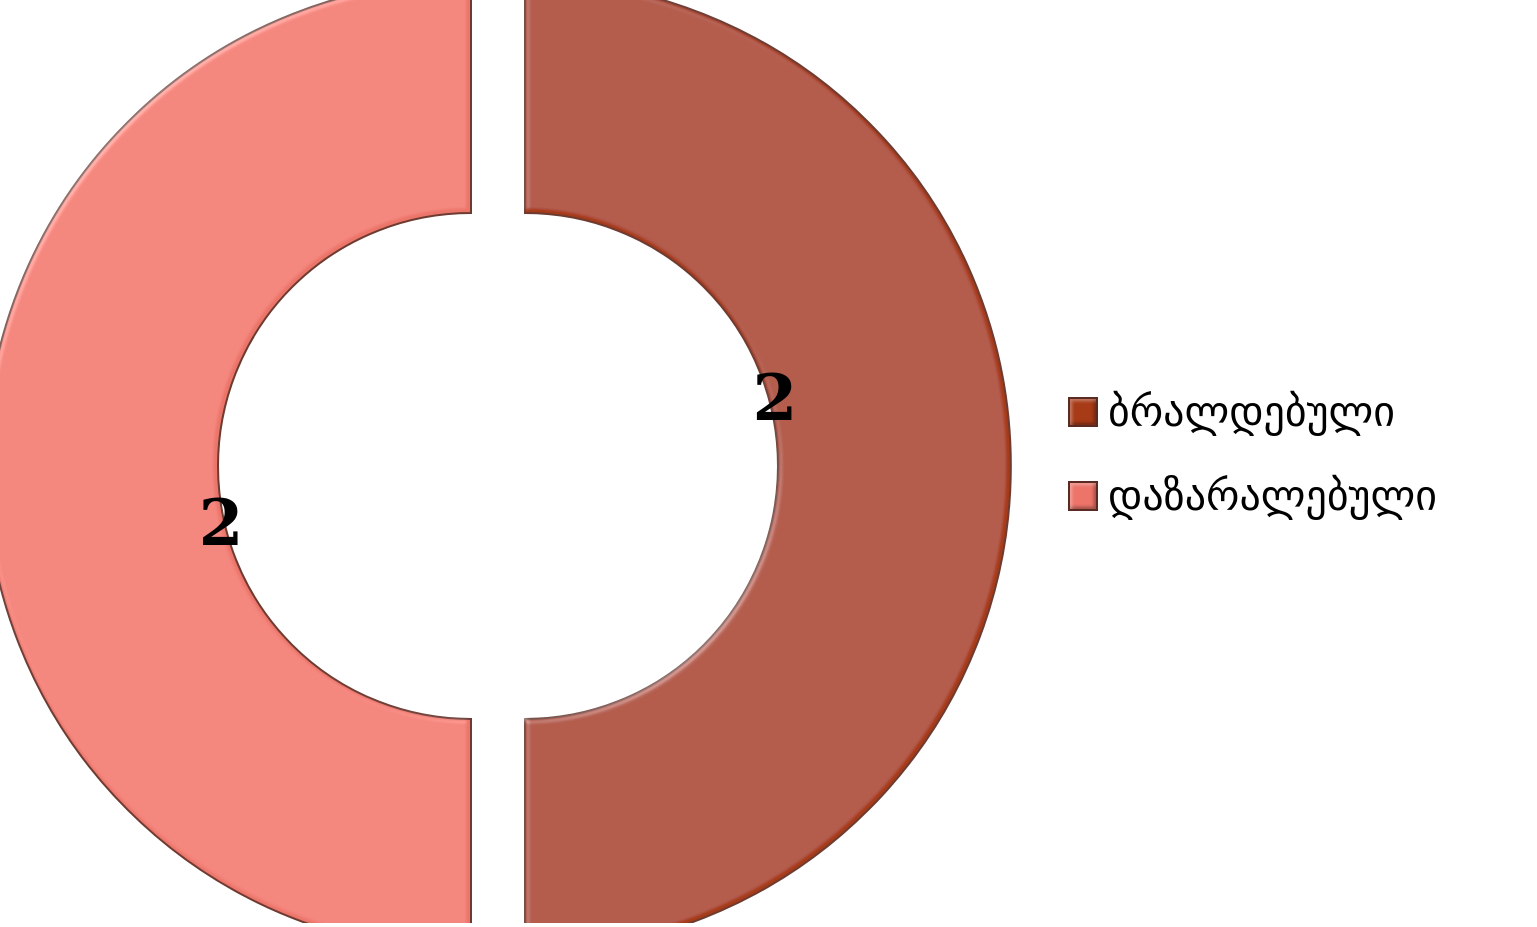  What do you see at coordinates (1083, 496) in the screenshot?
I see `legend-swatch-victim` at bounding box center [1083, 496].